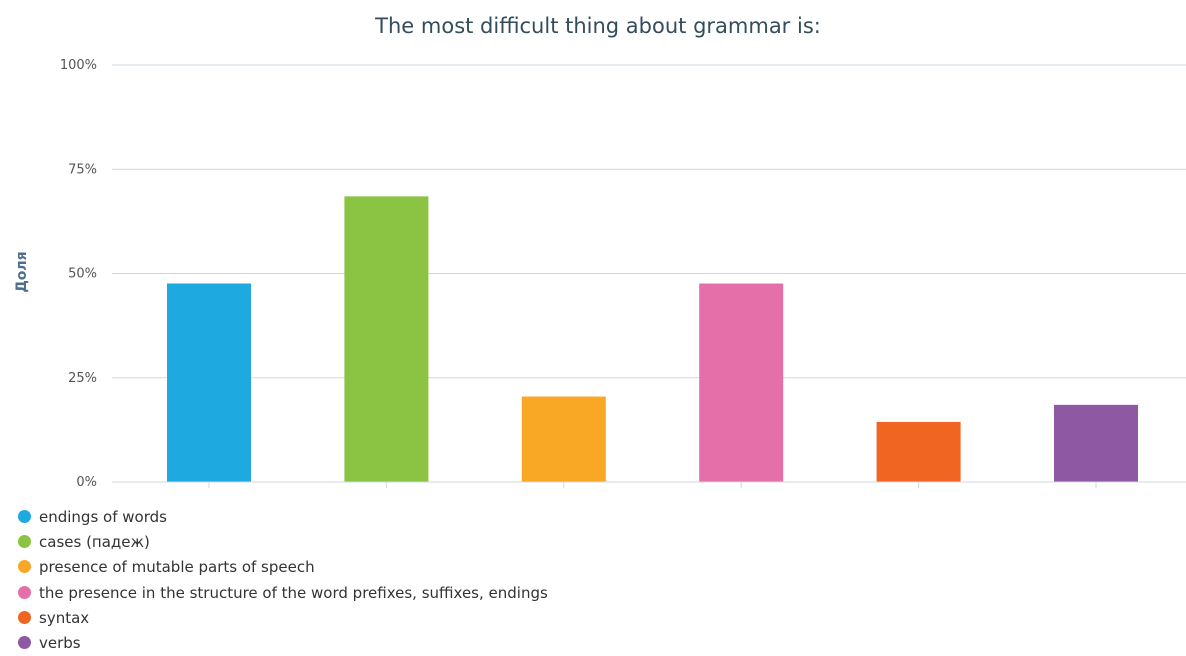  Describe the element at coordinates (60, 642) in the screenshot. I see `legend-label: verbs` at that location.